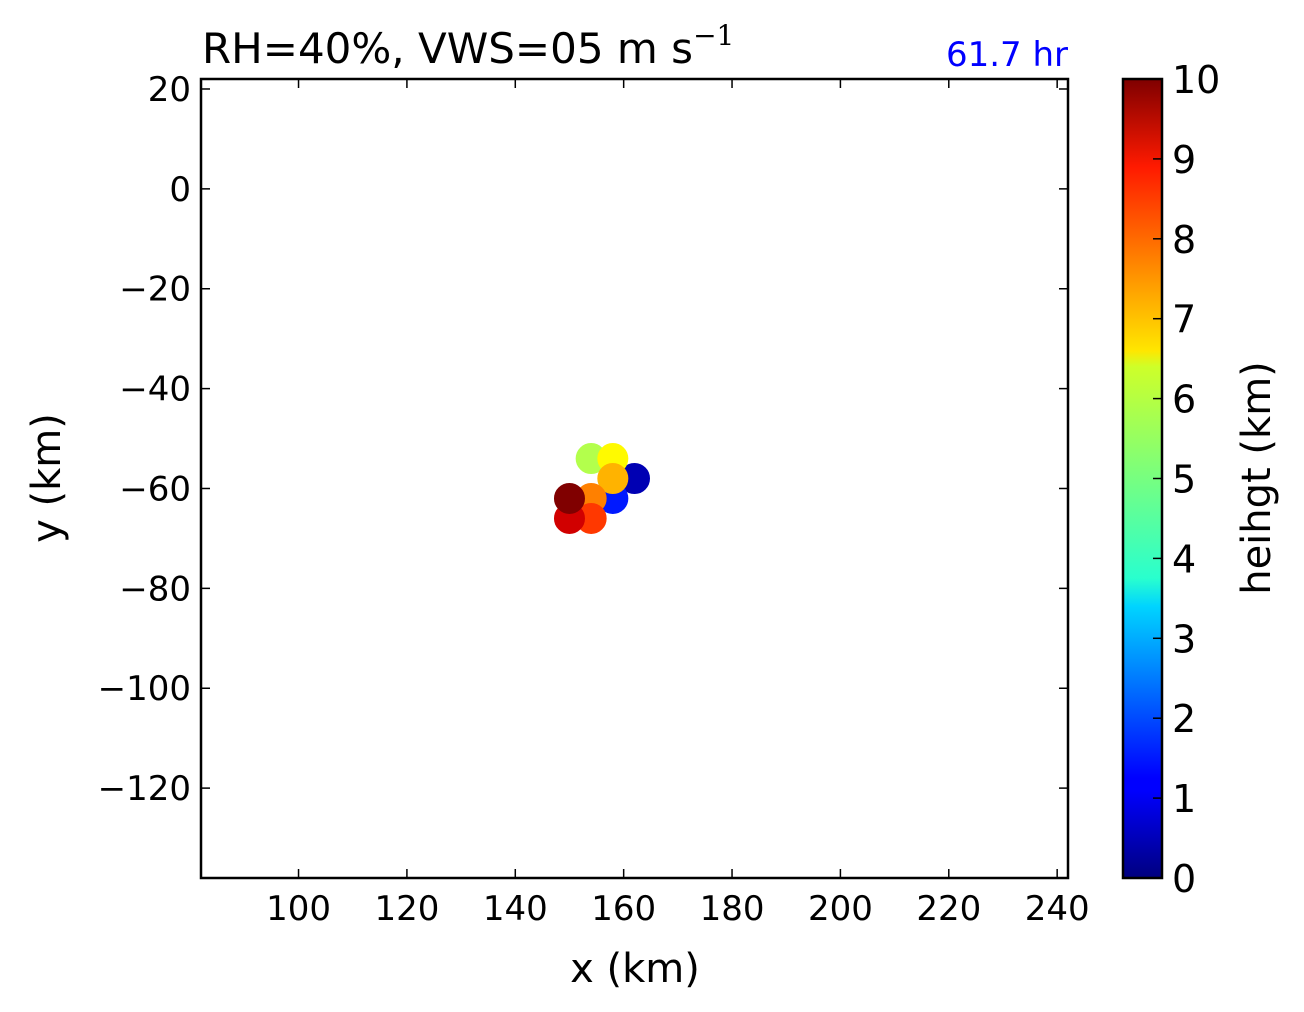  What do you see at coordinates (1196, 80) in the screenshot?
I see `colorbar-tick-label: 10` at bounding box center [1196, 80].